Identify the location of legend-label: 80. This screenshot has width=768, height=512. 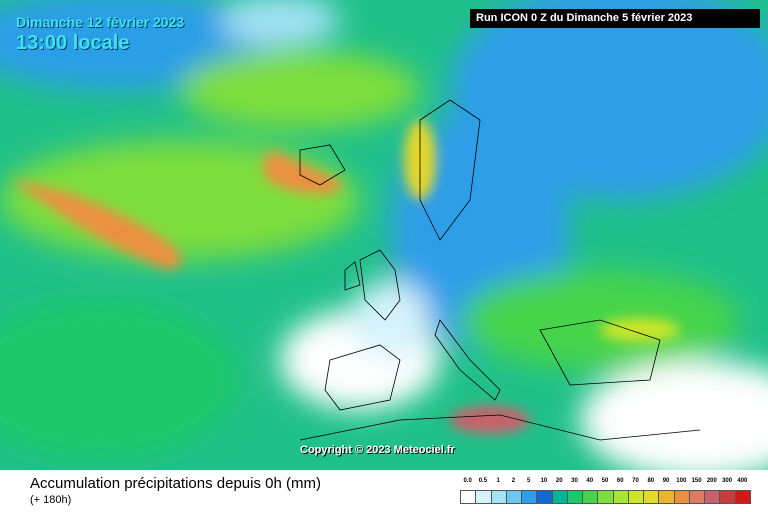
(651, 481).